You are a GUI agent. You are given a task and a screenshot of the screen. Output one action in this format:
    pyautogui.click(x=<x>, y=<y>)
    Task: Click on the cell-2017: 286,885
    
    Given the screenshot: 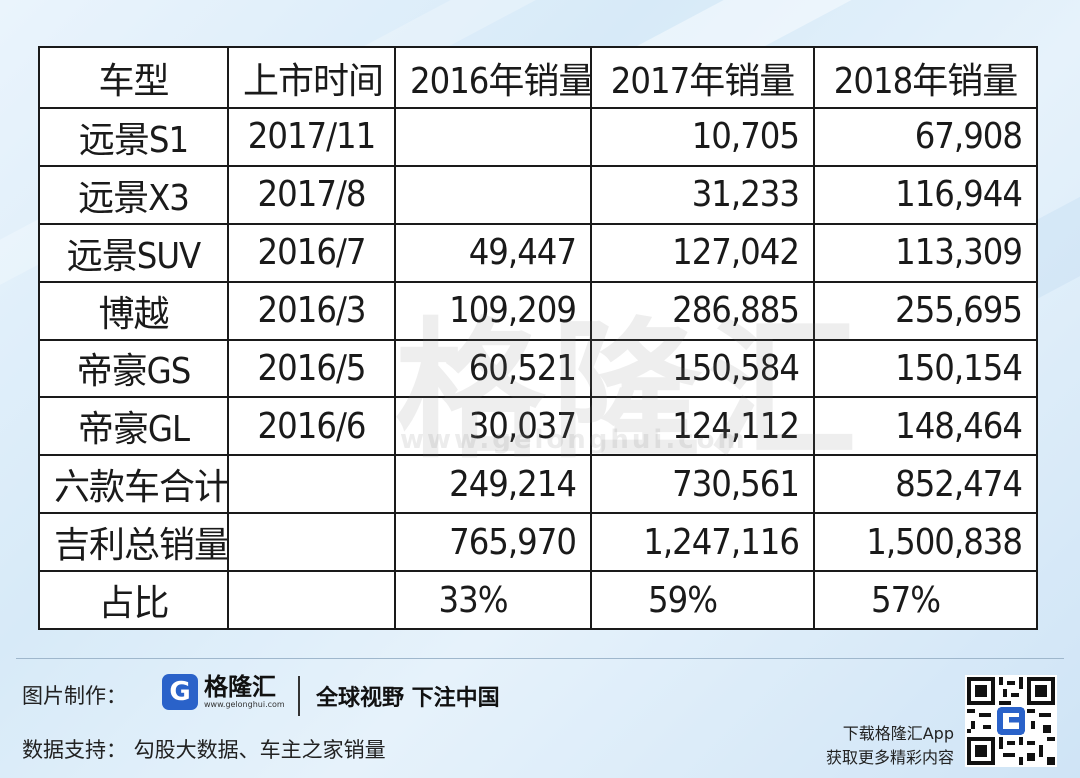 What is the action you would take?
    pyautogui.click(x=702, y=310)
    